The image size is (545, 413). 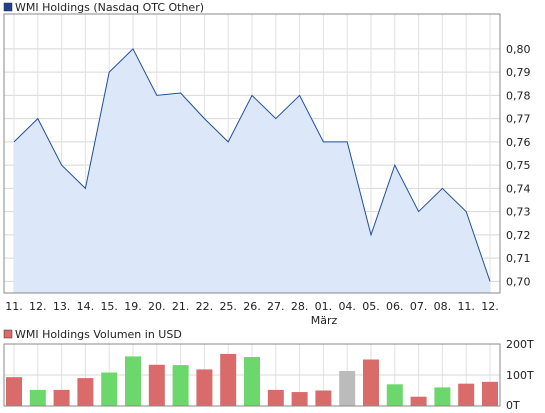 I want to click on x-tick-label: 13., so click(x=62, y=306).